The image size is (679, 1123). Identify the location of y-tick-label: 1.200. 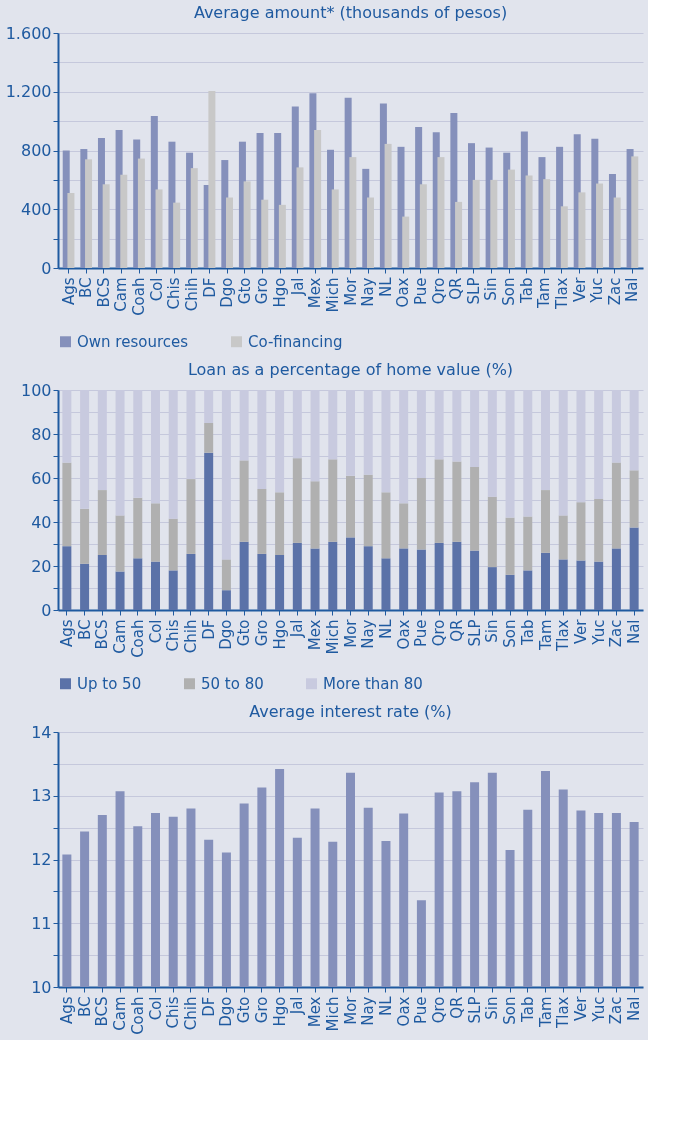
(28, 92).